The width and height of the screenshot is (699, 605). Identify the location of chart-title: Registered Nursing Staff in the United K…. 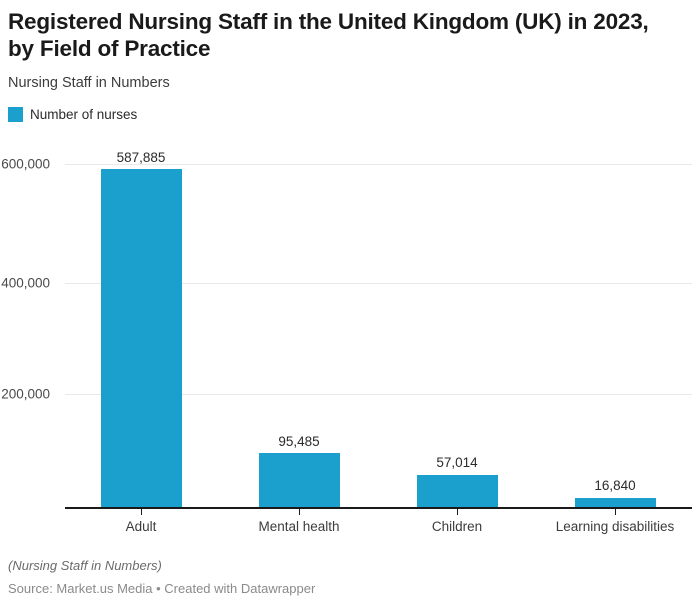
(328, 35).